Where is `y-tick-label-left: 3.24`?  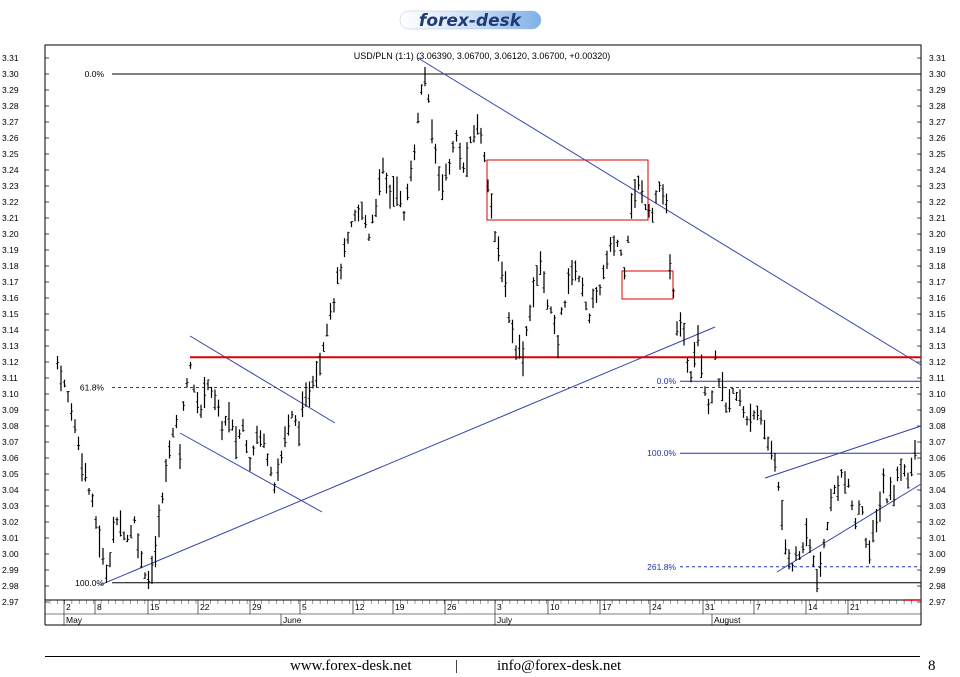
y-tick-label-left: 3.24 is located at coordinates (10, 170).